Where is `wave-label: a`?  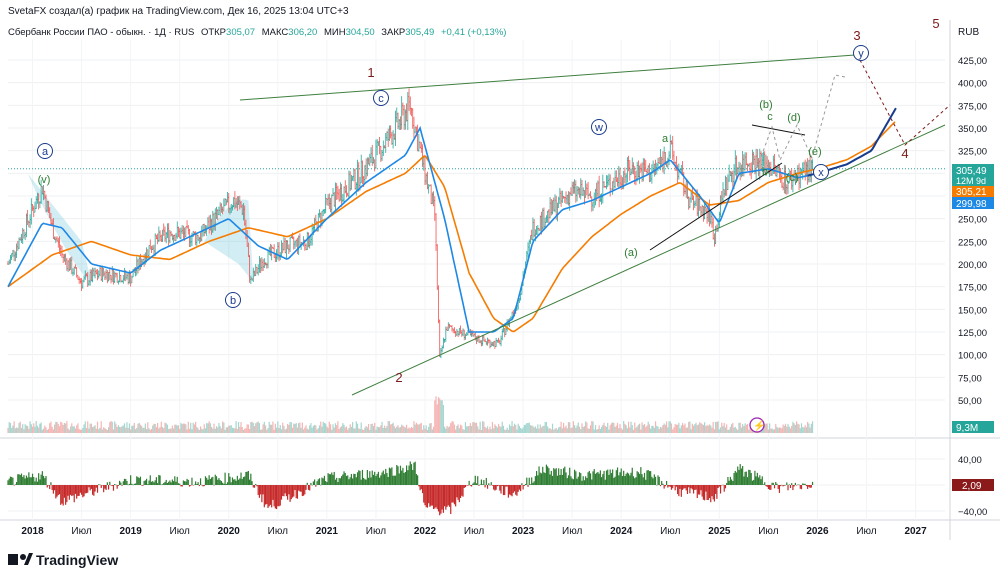
wave-label: a is located at coordinates (665, 139).